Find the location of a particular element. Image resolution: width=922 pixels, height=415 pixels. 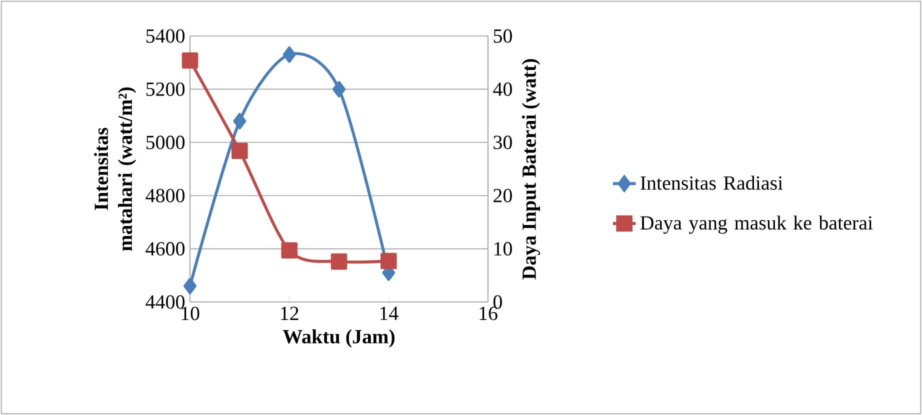

y2-tick-label: 50 is located at coordinates (503, 36).